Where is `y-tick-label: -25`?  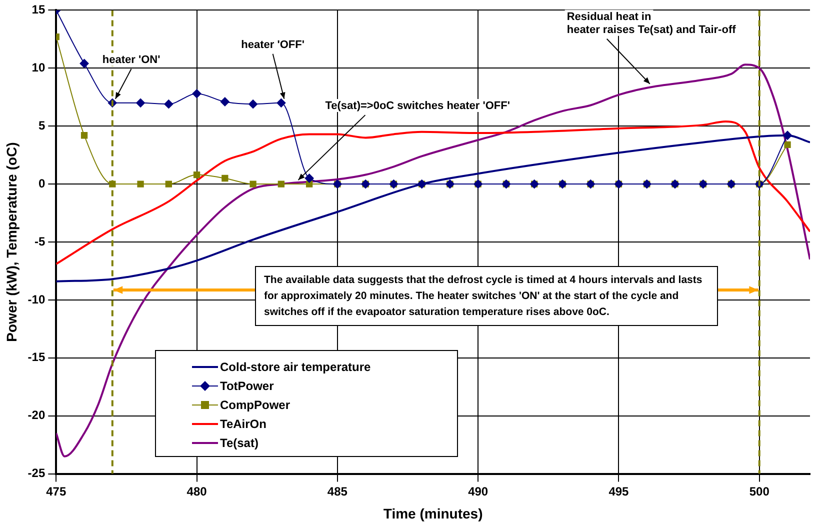 y-tick-label: -25 is located at coordinates (37, 473).